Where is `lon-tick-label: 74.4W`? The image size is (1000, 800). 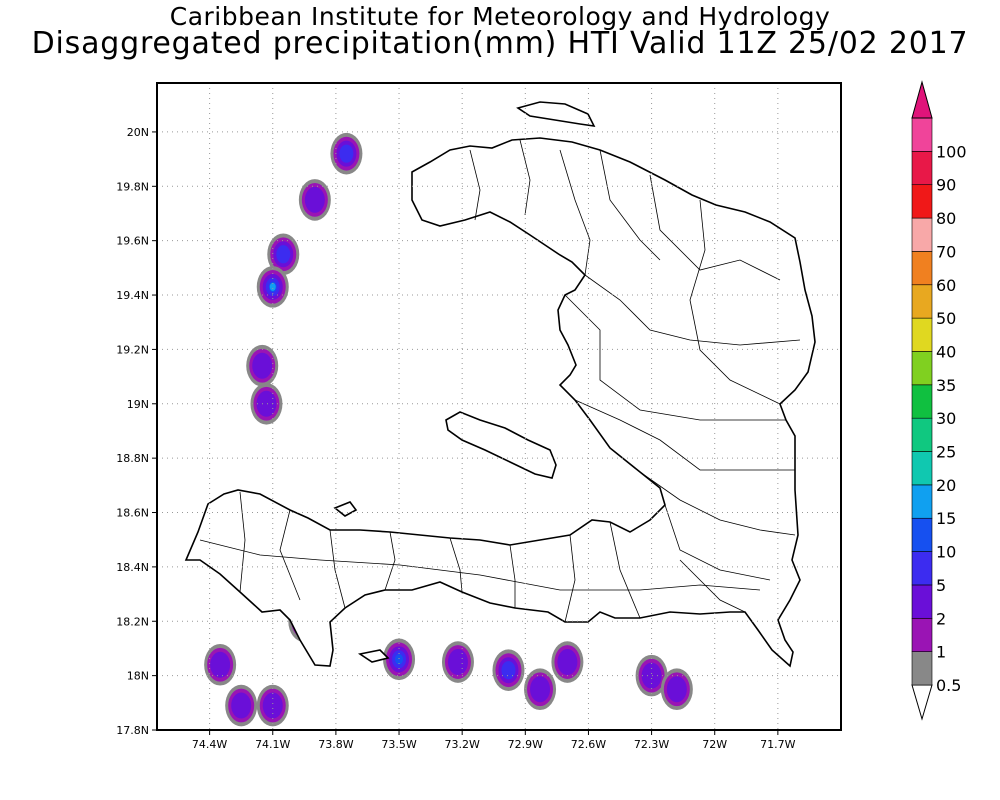
lon-tick-label: 74.4W is located at coordinates (209, 744).